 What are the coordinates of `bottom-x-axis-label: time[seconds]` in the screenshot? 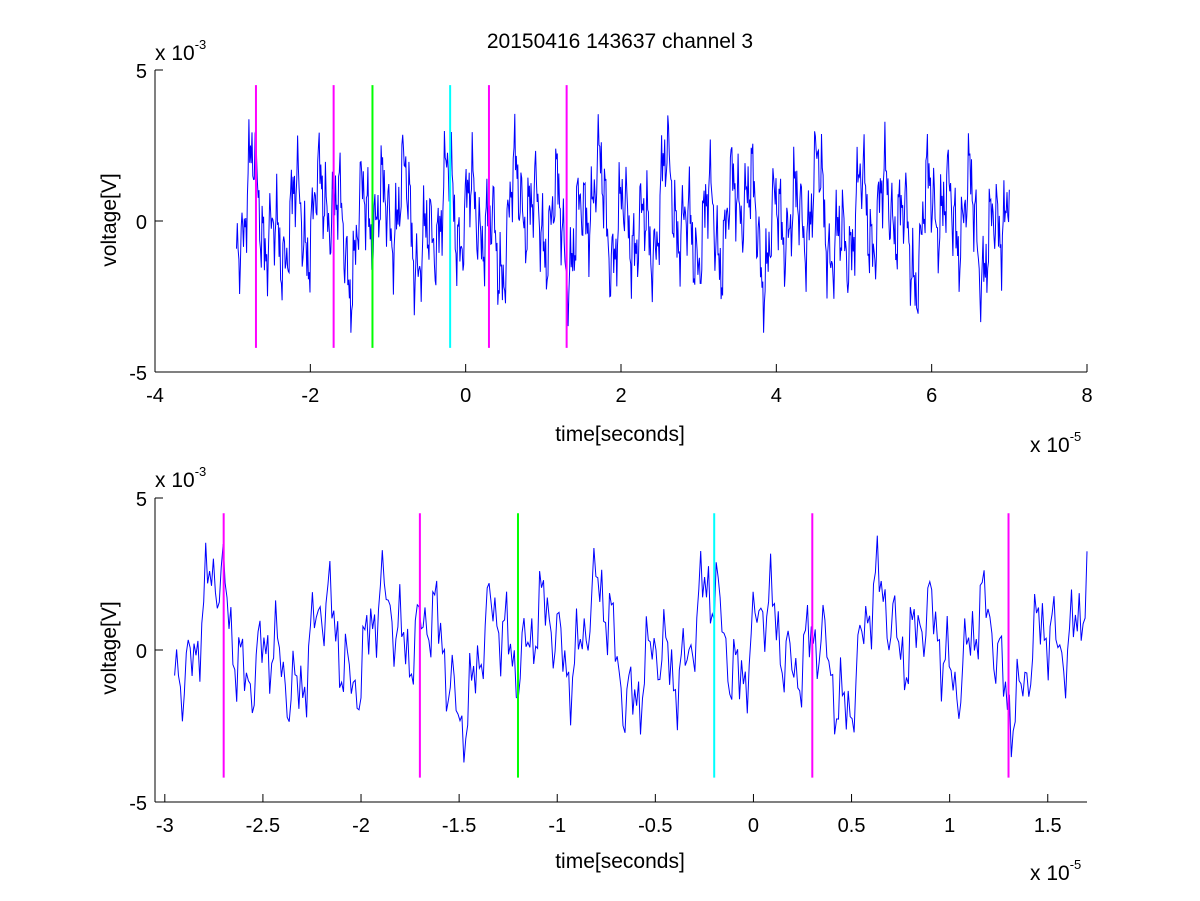 It's located at (620, 861).